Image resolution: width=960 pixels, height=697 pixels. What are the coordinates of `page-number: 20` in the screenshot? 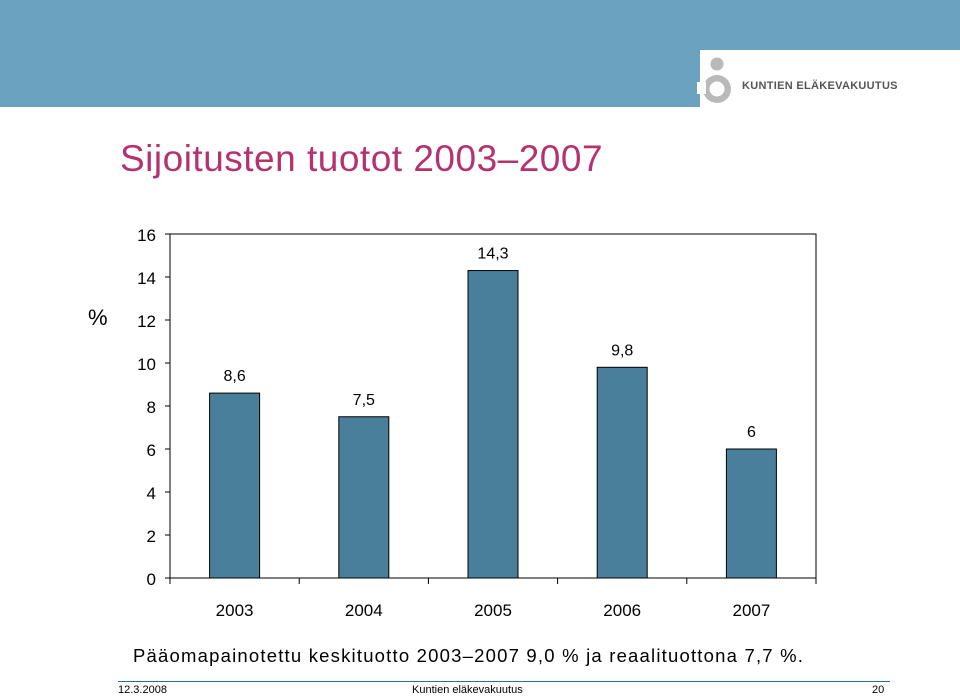 It's located at (878, 690).